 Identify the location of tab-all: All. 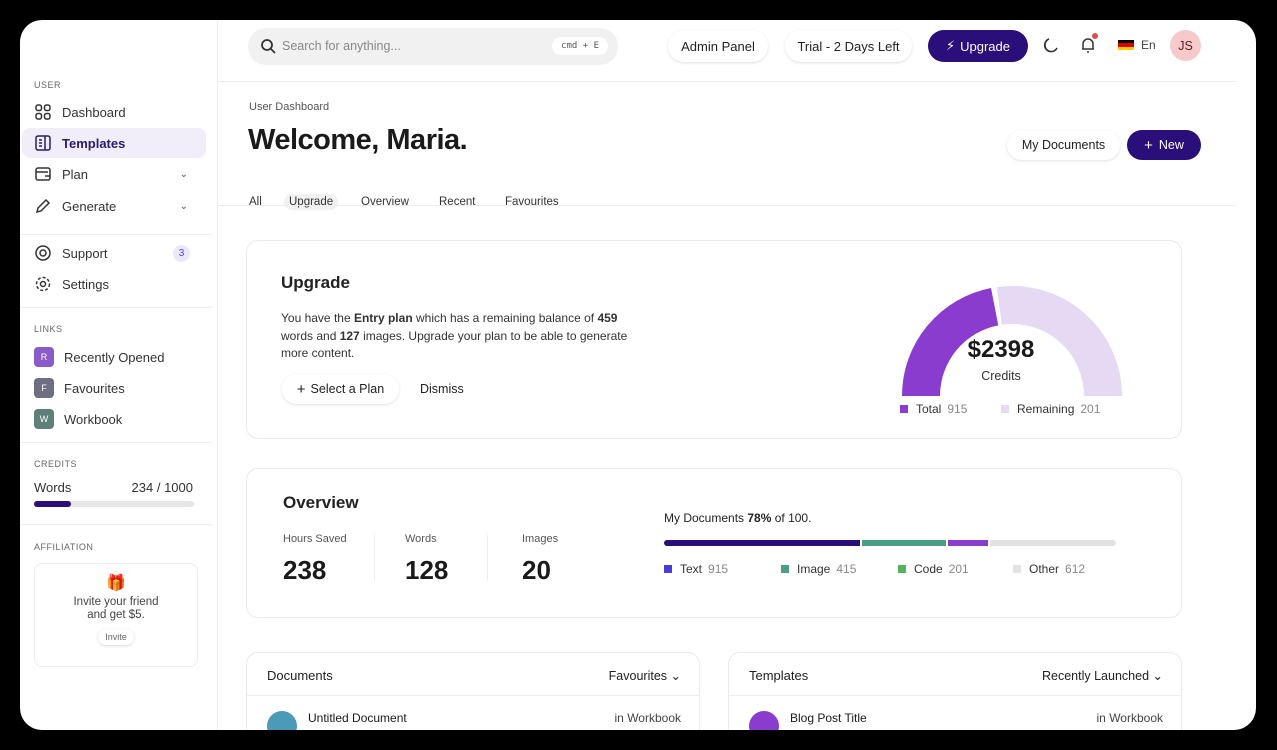
(255, 202).